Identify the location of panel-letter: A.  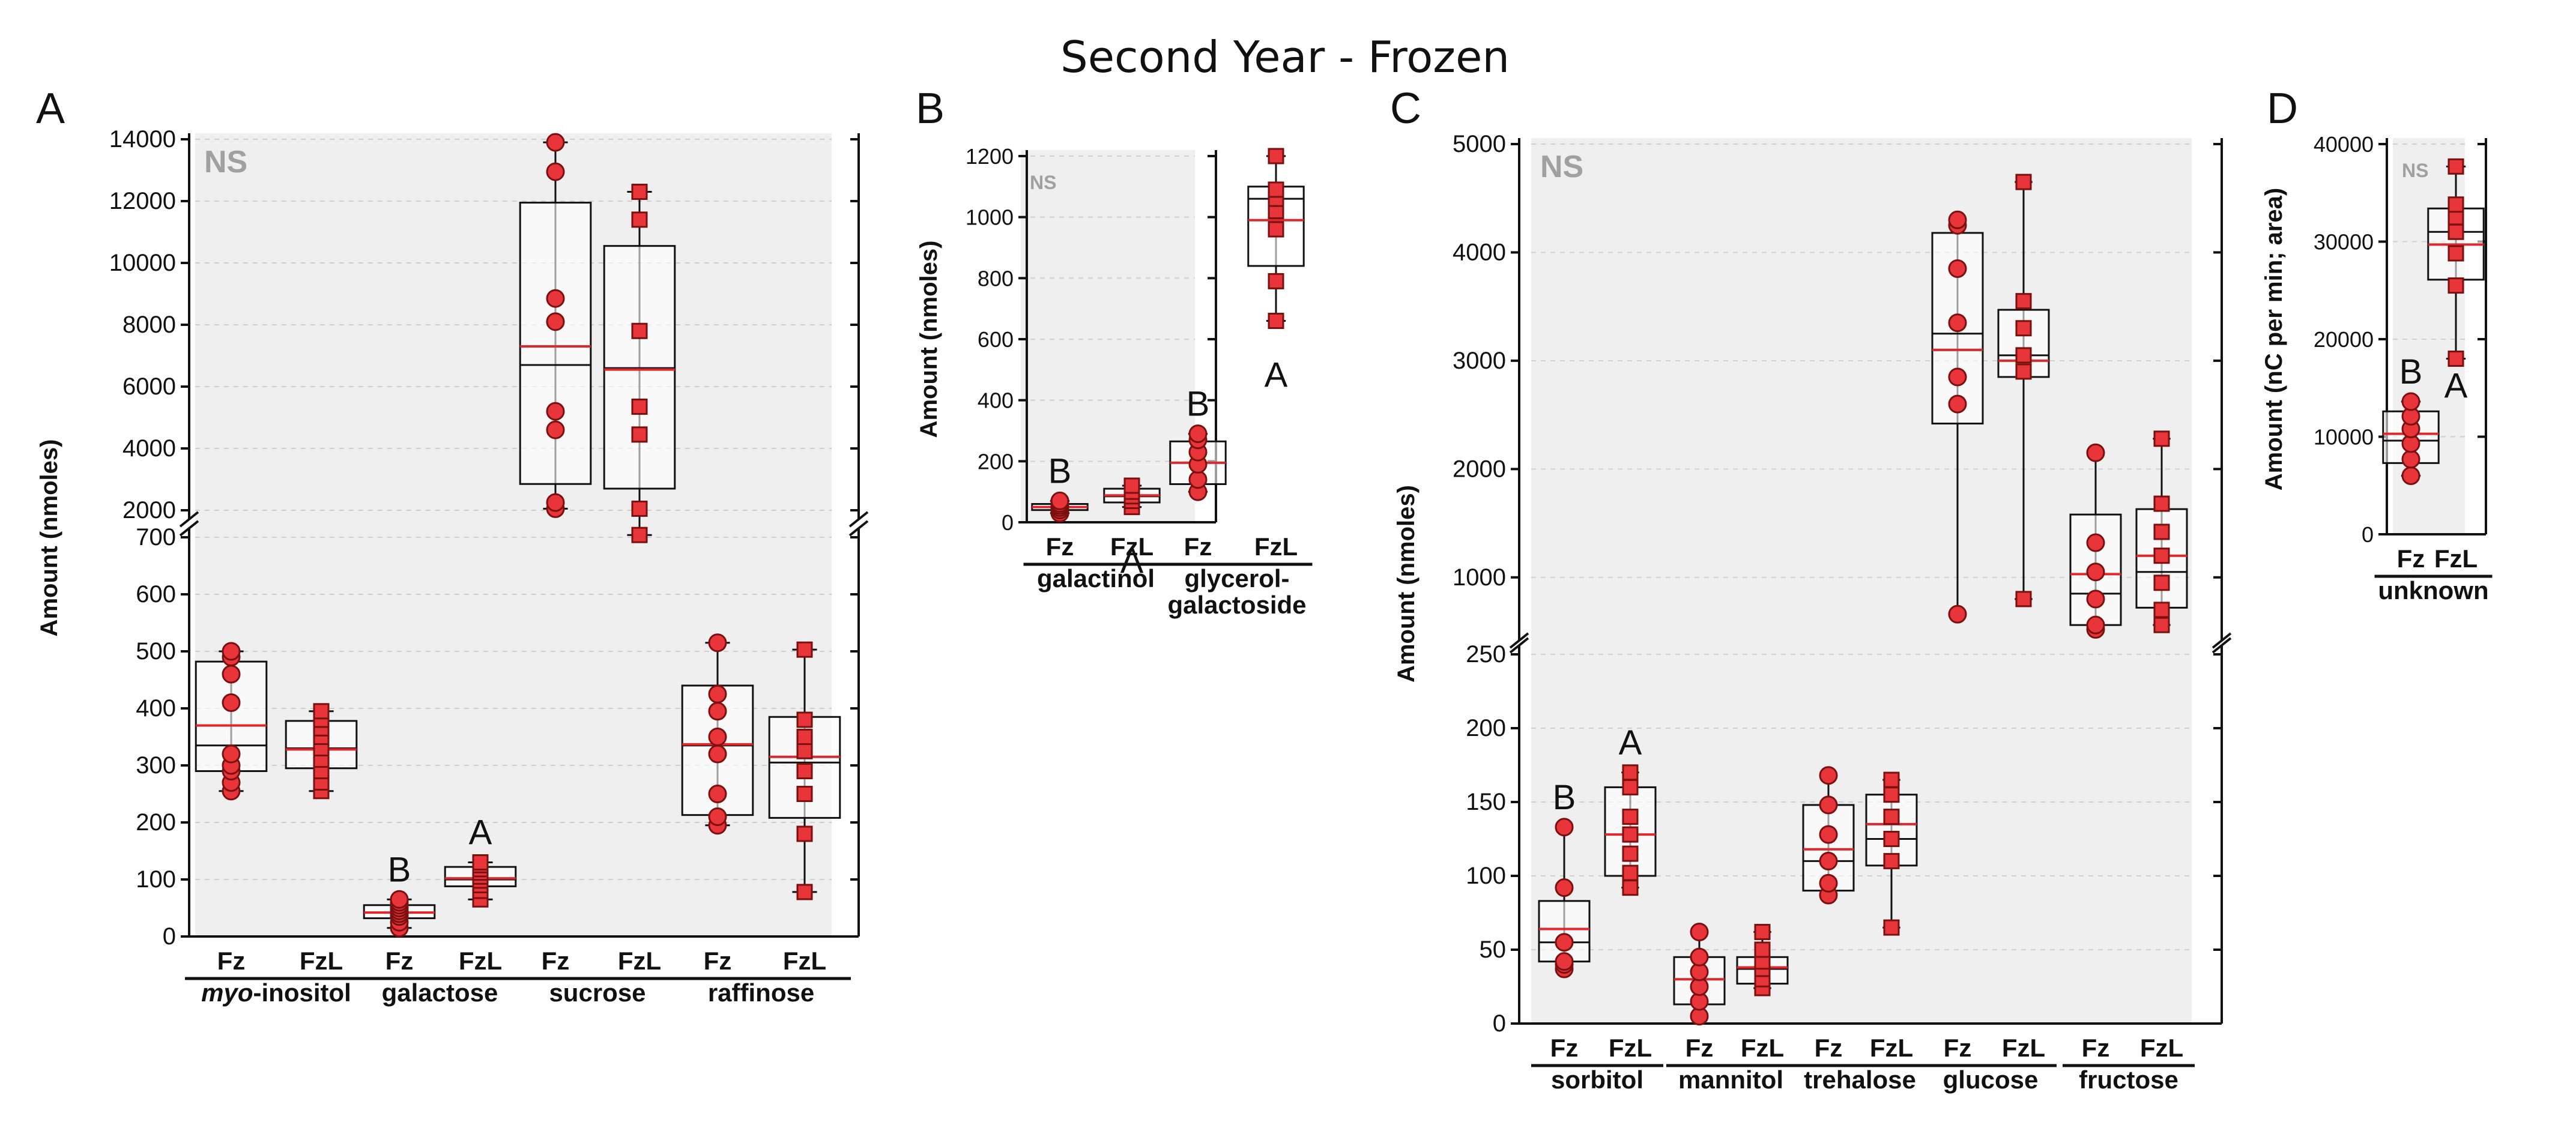
(50, 109).